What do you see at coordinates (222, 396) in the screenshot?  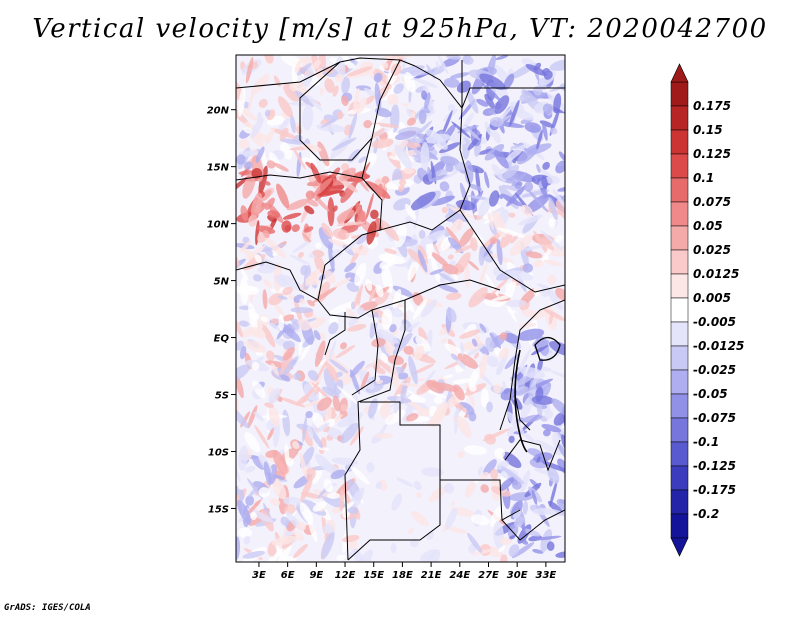 I see `y-tick-label: 5S` at bounding box center [222, 396].